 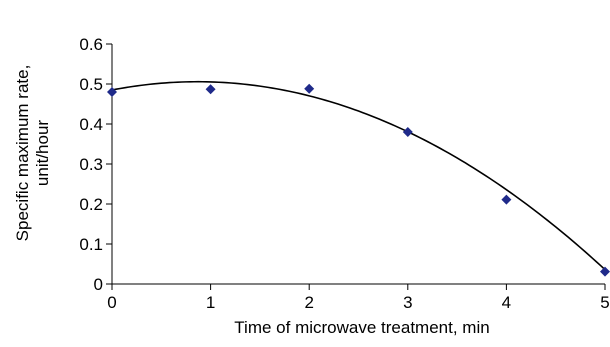 I want to click on x-axis-title: Time of microwave treatment, min, so click(x=361, y=327).